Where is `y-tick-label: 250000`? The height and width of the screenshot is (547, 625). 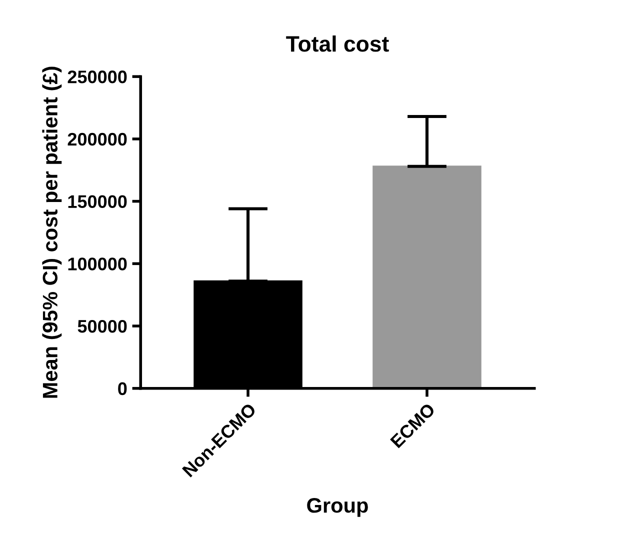
y-tick-label: 250000 is located at coordinates (97, 77).